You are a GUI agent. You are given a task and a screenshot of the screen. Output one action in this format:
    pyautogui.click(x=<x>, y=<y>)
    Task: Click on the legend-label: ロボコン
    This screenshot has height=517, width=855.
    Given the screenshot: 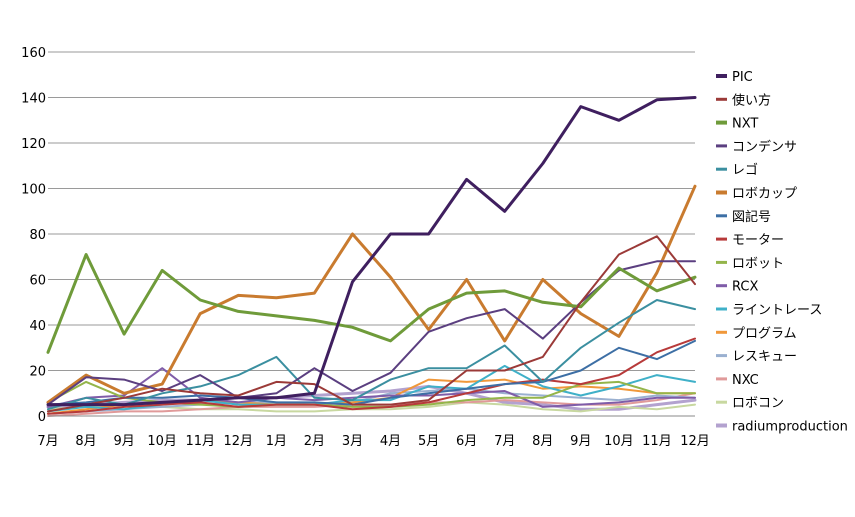 What is the action you would take?
    pyautogui.click(x=758, y=403)
    